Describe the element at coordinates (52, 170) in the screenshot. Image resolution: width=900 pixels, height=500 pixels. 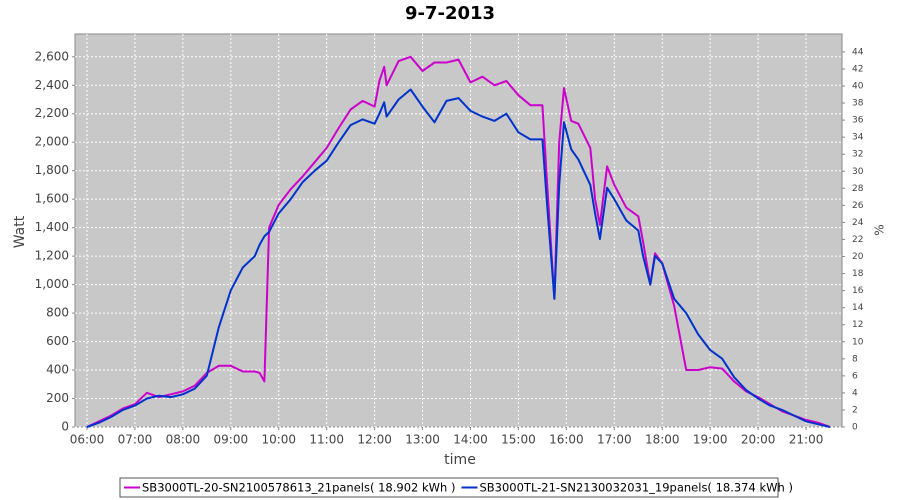
I see `y-tick-label: 1,800` at that location.